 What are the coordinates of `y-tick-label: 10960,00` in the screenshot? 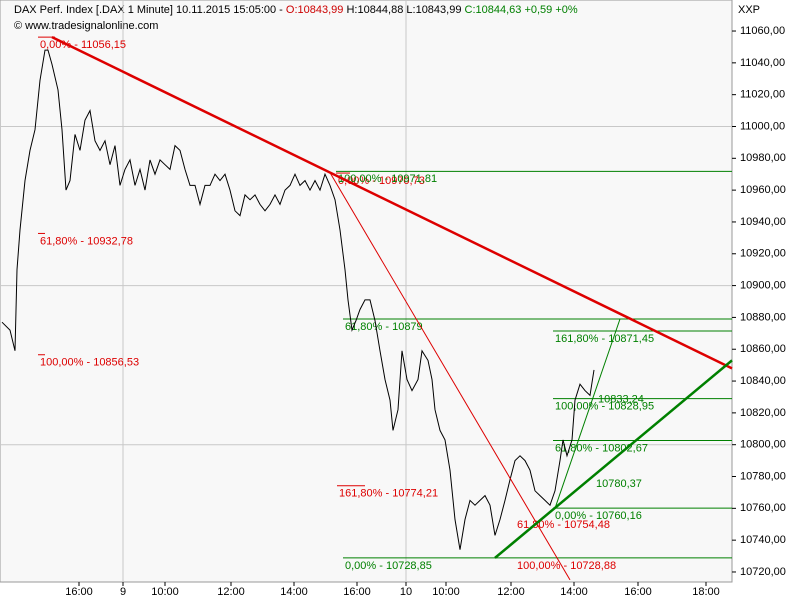 It's located at (763, 190).